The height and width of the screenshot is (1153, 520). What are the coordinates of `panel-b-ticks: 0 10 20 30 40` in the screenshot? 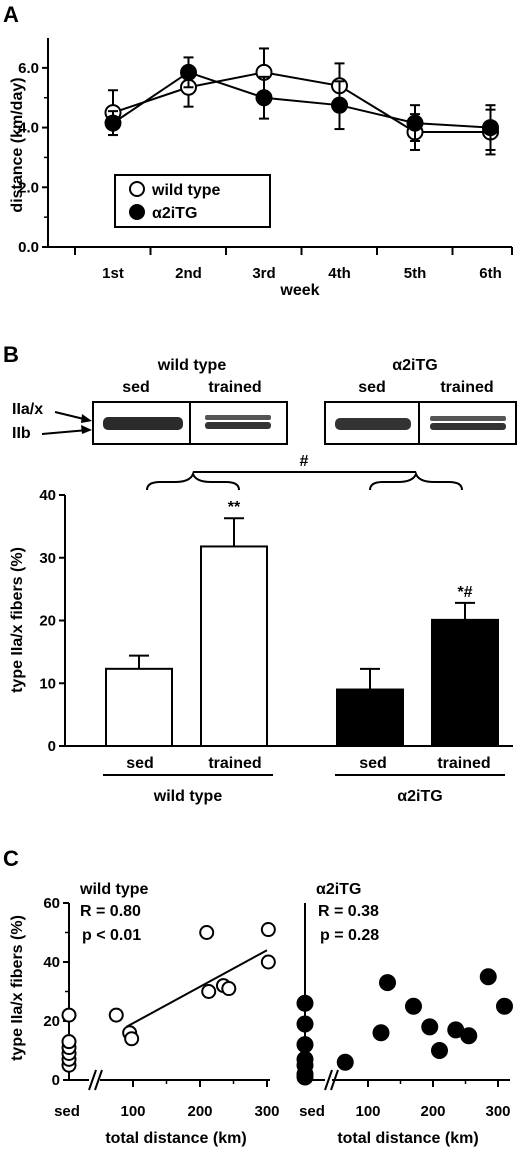 It's located at (52, 621).